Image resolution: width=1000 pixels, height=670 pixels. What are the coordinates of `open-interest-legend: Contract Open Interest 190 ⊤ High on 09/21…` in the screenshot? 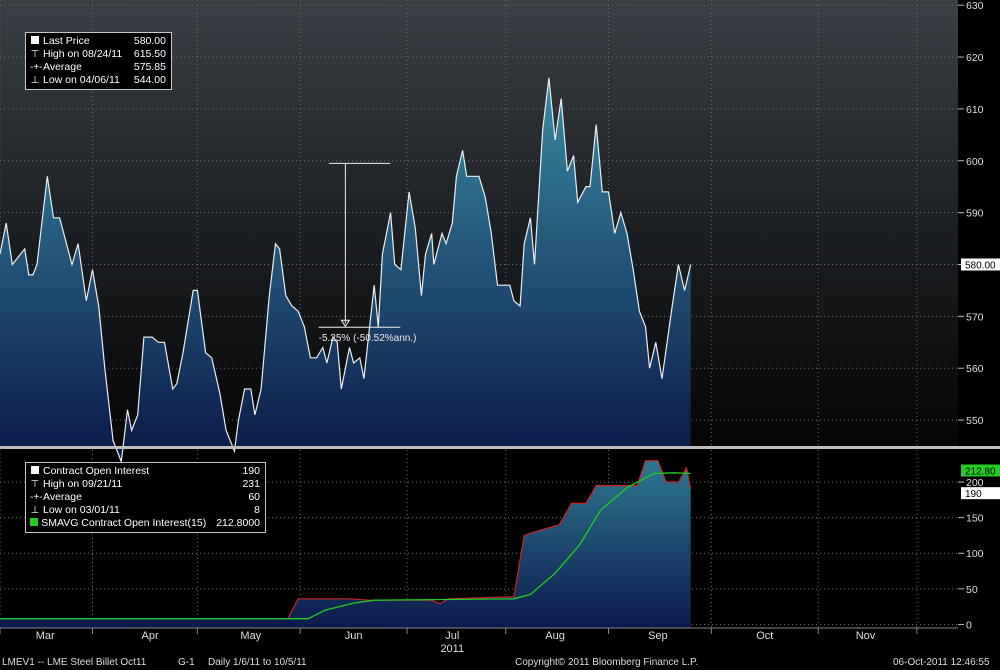 It's located at (145, 497).